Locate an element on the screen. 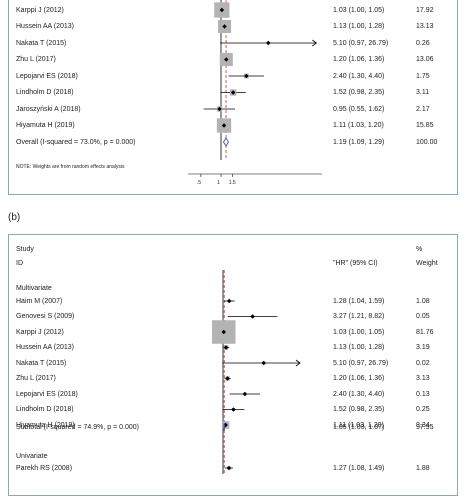  univariate-row-weight-label: 1.88 is located at coordinates (423, 468).